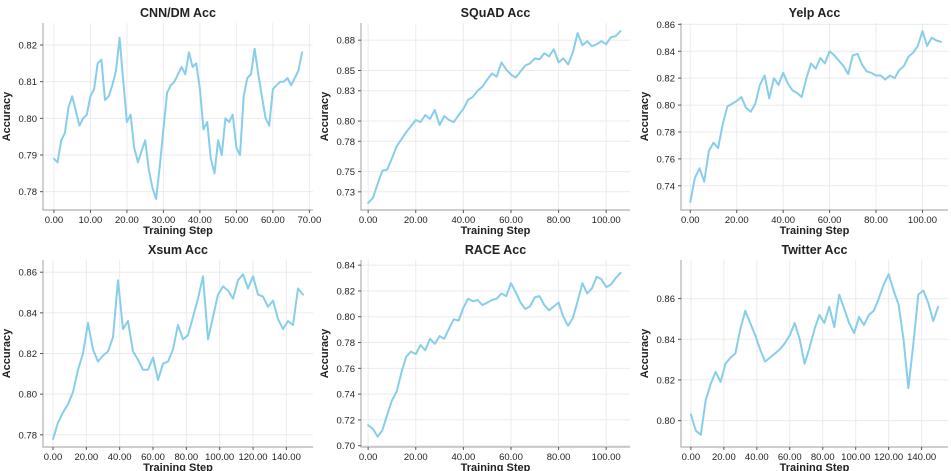  Describe the element at coordinates (495, 250) in the screenshot. I see `chart-title: RACE Acc` at that location.